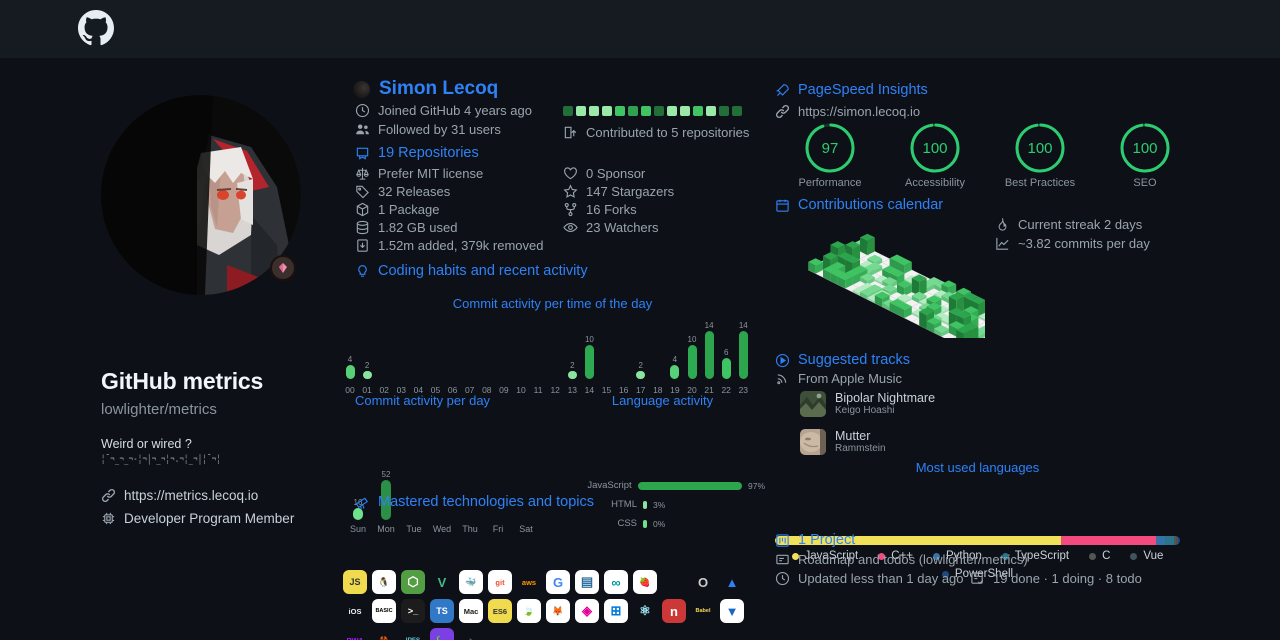 The width and height of the screenshot is (1280, 640). I want to click on typescript-icon: TS, so click(442, 611).